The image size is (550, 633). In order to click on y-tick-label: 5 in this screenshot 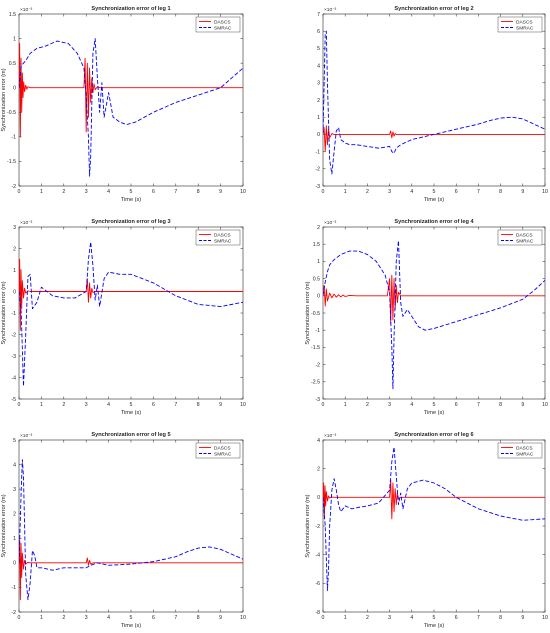, I will do `click(14, 441)`.